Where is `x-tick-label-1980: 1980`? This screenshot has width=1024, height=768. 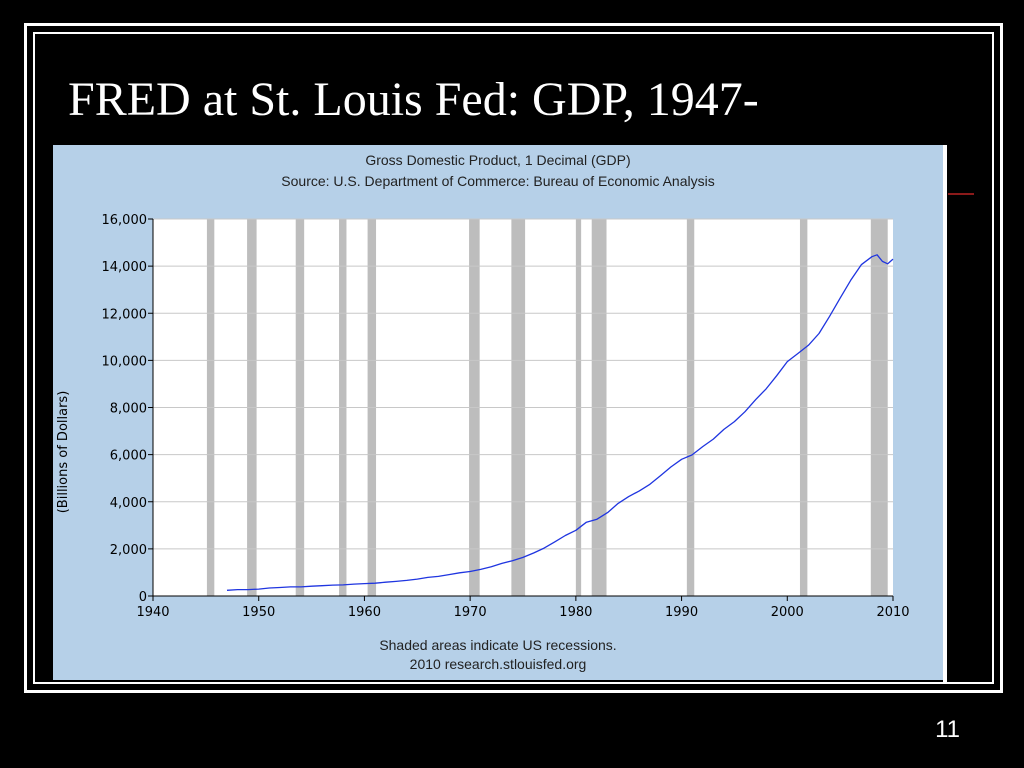
x-tick-label-1980: 1980 is located at coordinates (575, 612).